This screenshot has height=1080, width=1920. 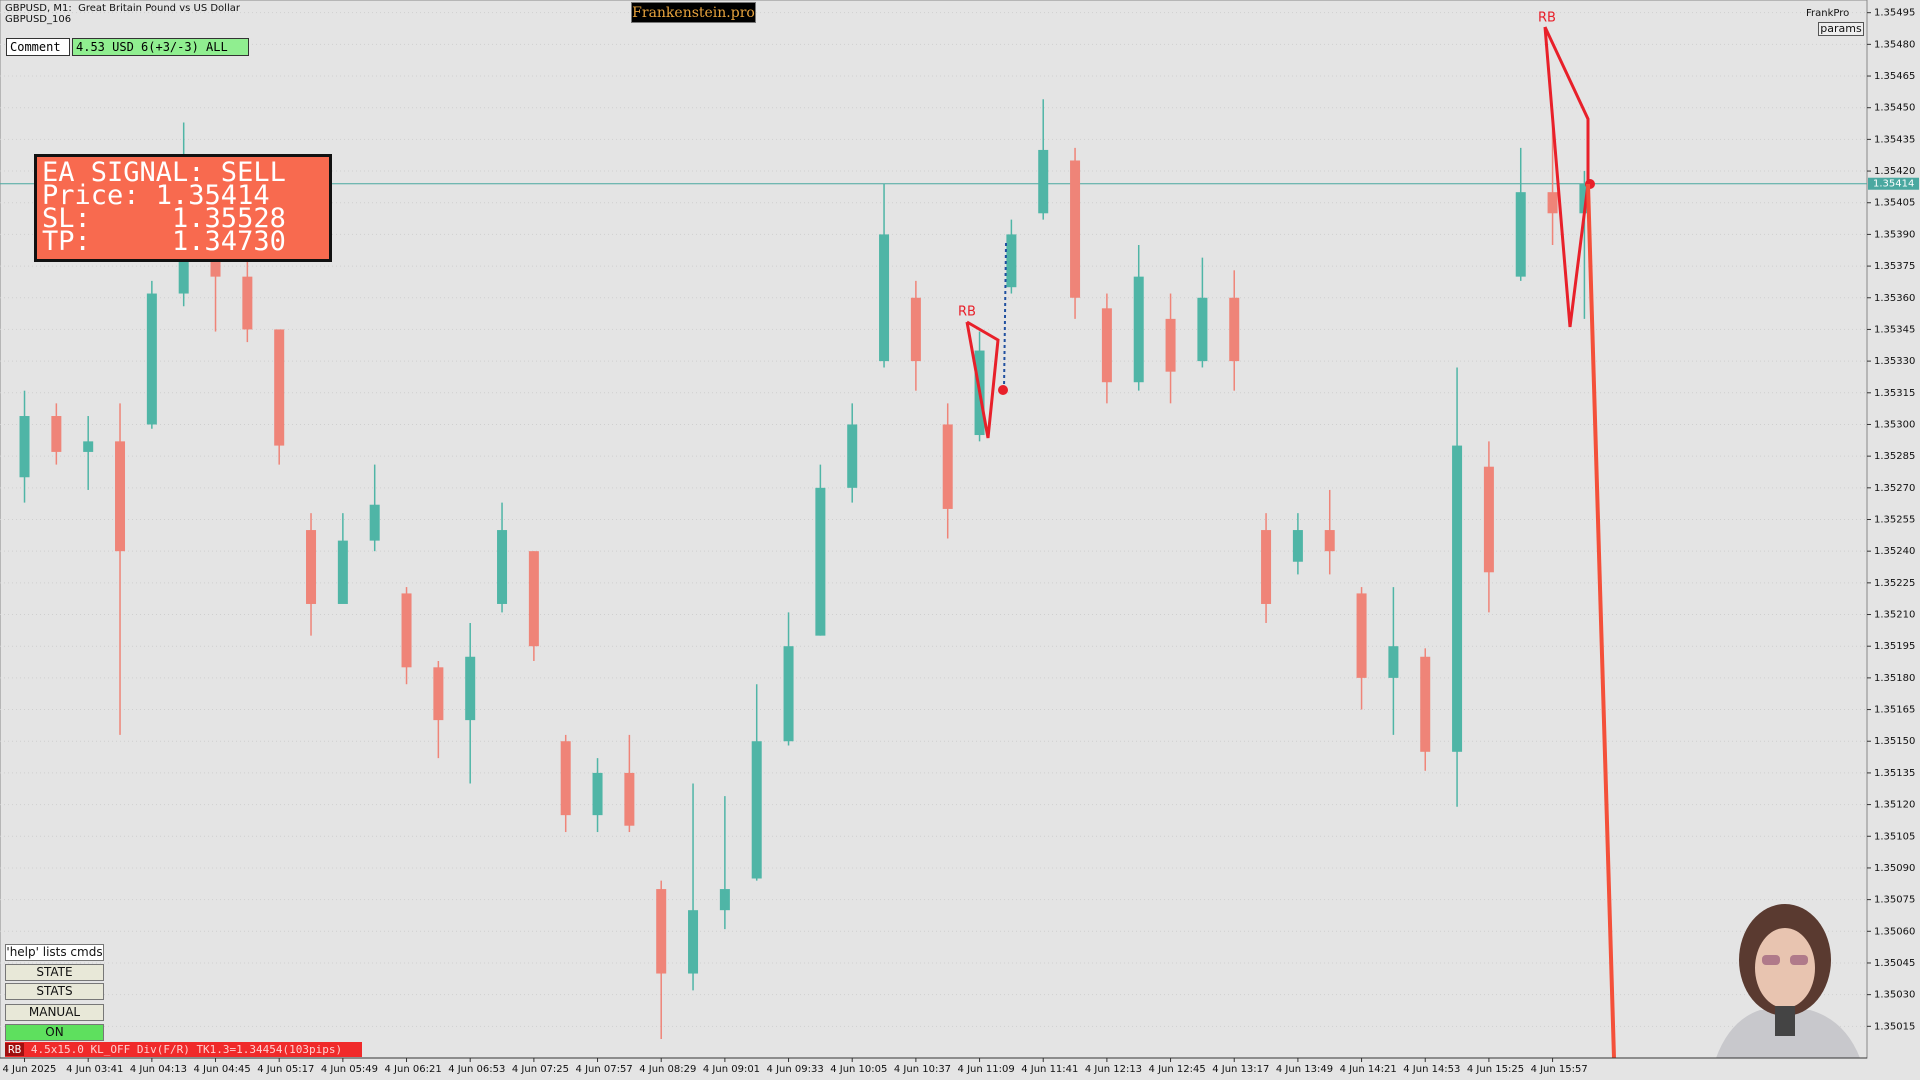 What do you see at coordinates (54, 1012) in the screenshot?
I see `manual-button: MANUAL` at bounding box center [54, 1012].